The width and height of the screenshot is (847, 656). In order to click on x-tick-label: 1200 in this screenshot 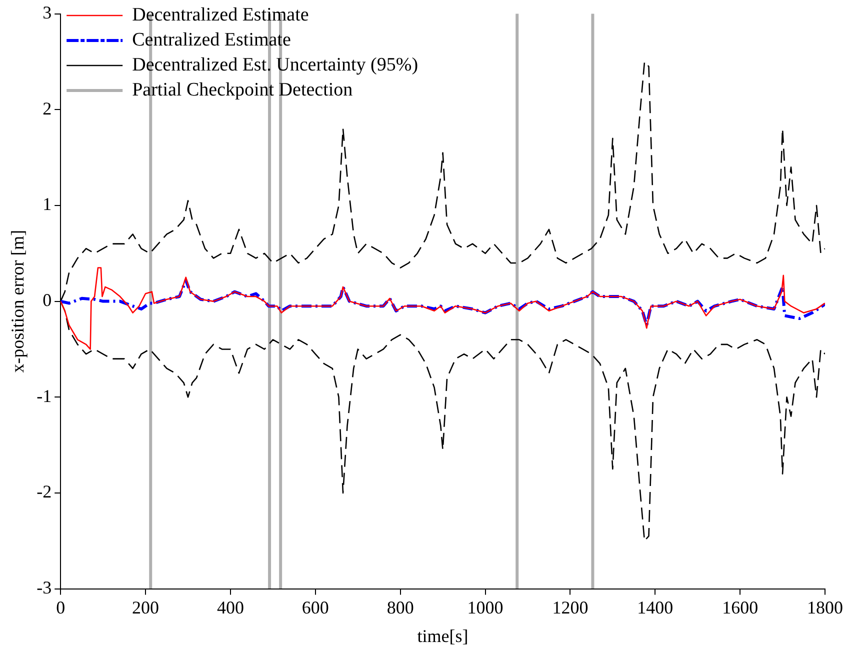, I will do `click(570, 607)`.